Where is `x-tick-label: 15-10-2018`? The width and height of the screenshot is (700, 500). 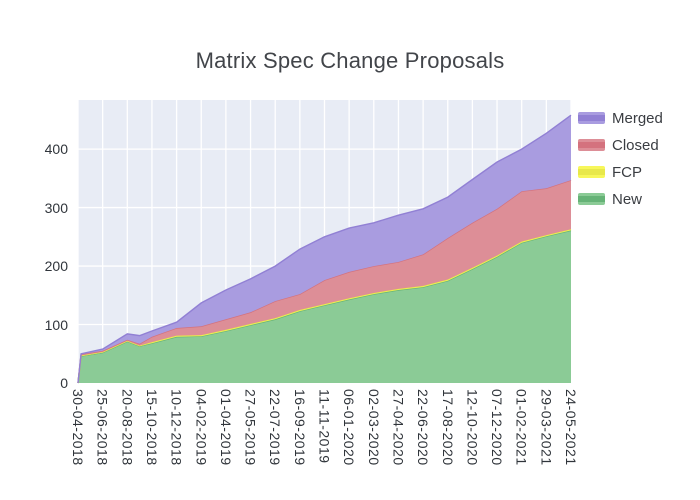 x-tick-label: 15-10-2018 is located at coordinates (151, 427).